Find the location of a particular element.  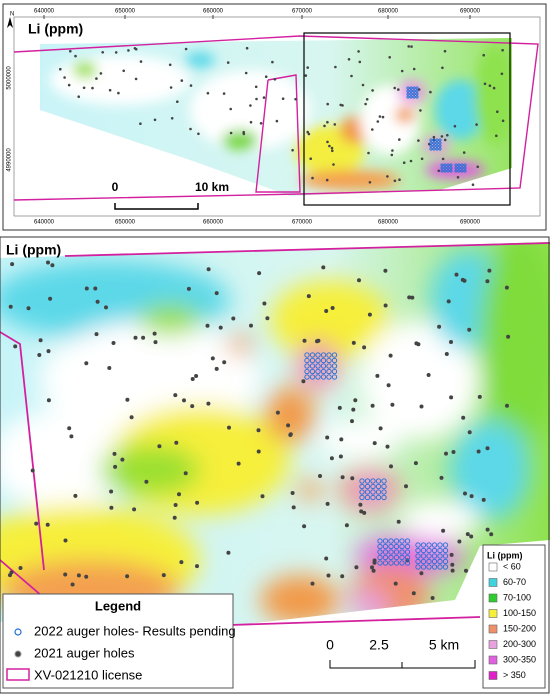

li-class-label: 60-70 is located at coordinates (514, 582).